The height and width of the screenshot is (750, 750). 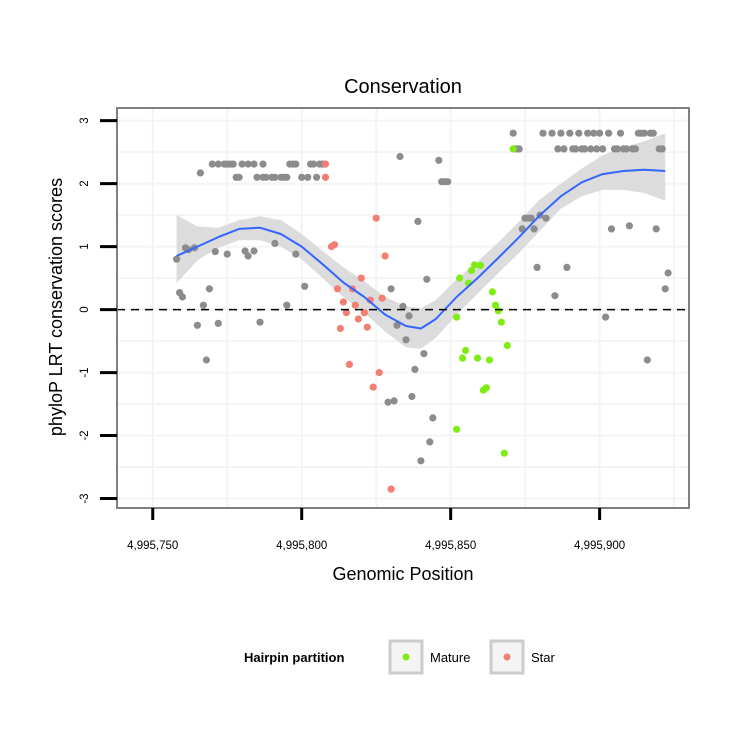 What do you see at coordinates (599, 546) in the screenshot?
I see `x-tick-label: 4,995,900` at bounding box center [599, 546].